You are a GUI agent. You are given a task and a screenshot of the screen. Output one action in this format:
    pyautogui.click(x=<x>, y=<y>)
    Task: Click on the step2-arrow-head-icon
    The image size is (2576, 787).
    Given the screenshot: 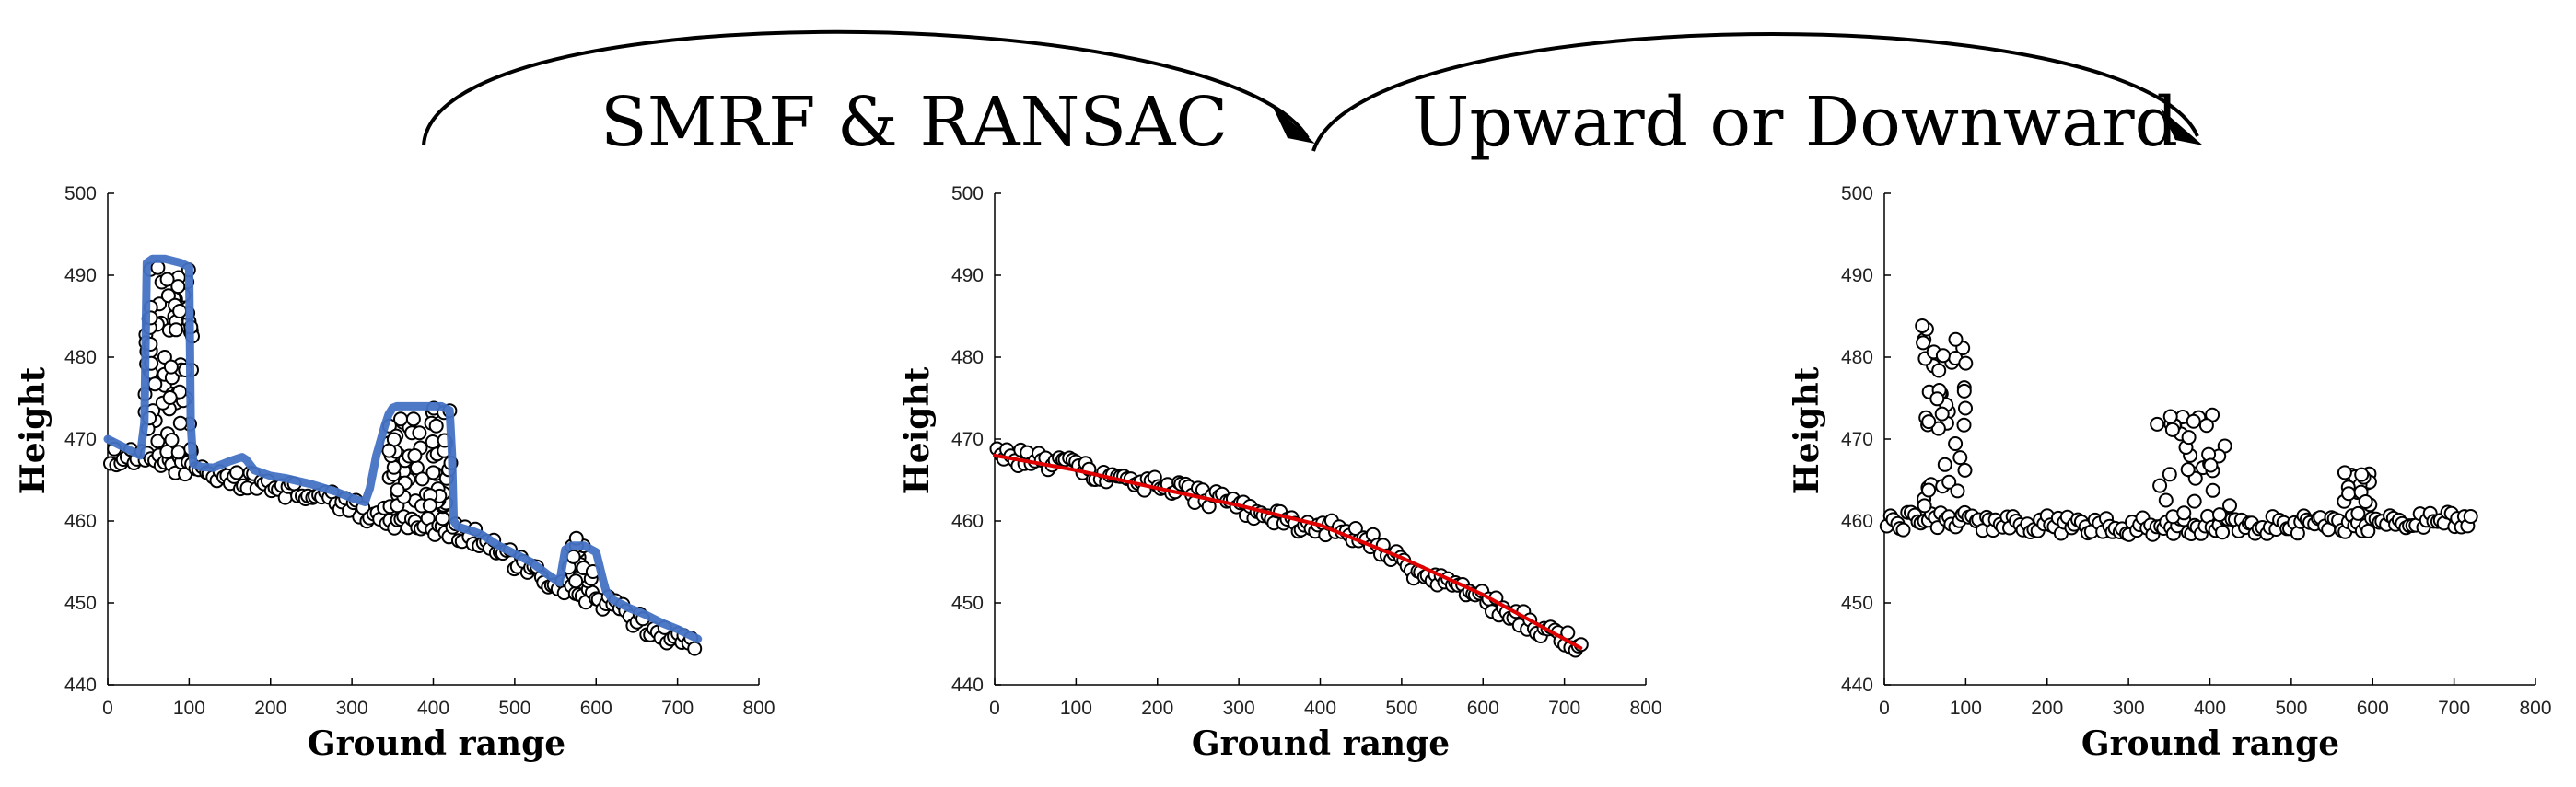 What is the action you would take?
    pyautogui.click(x=2182, y=127)
    